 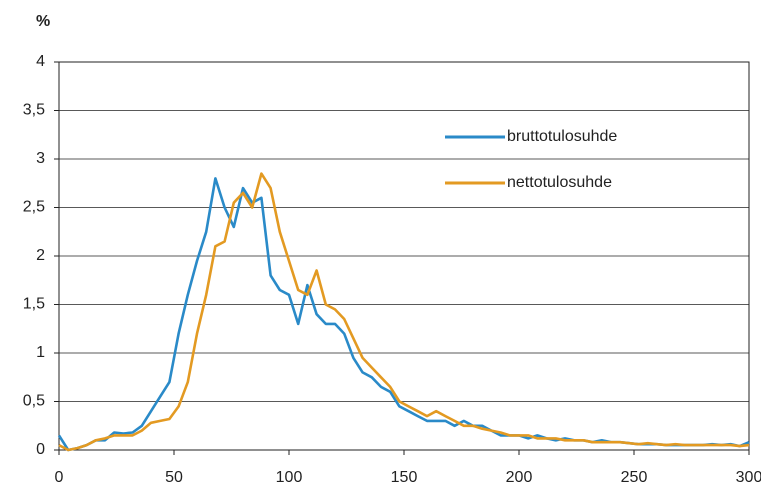 What do you see at coordinates (40, 61) in the screenshot?
I see `y-tick-label: 4` at bounding box center [40, 61].